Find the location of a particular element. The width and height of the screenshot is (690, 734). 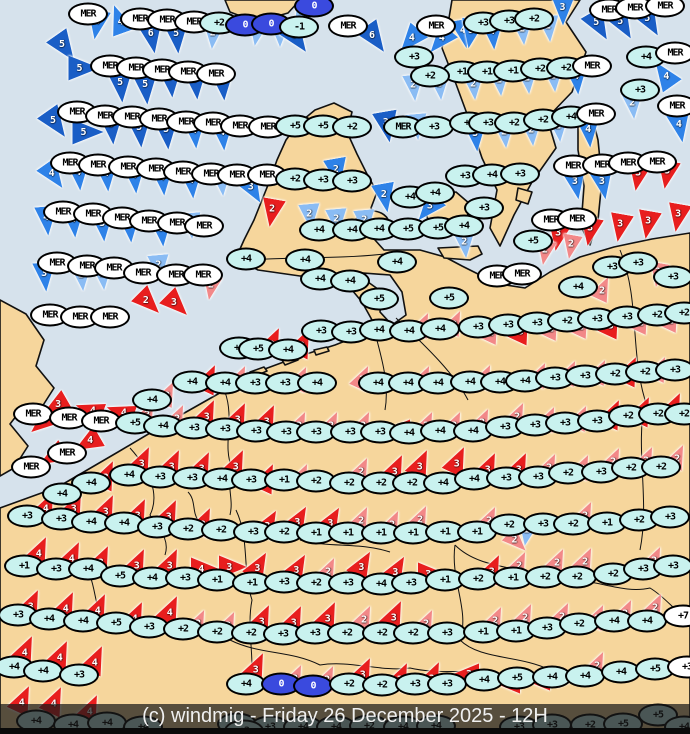

temperature-value: -1 is located at coordinates (299, 27).